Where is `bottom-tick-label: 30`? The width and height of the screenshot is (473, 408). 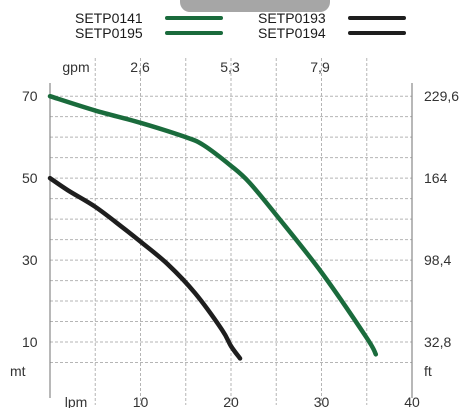
bottom-tick-label: 30 is located at coordinates (322, 401).